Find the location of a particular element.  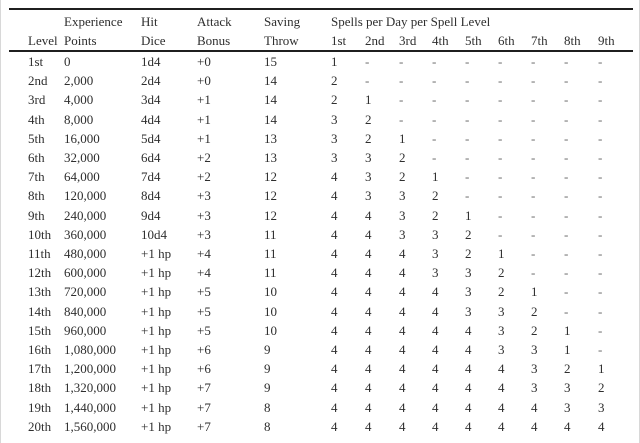

header-spell-level-8th: 8th is located at coordinates (581, 41).